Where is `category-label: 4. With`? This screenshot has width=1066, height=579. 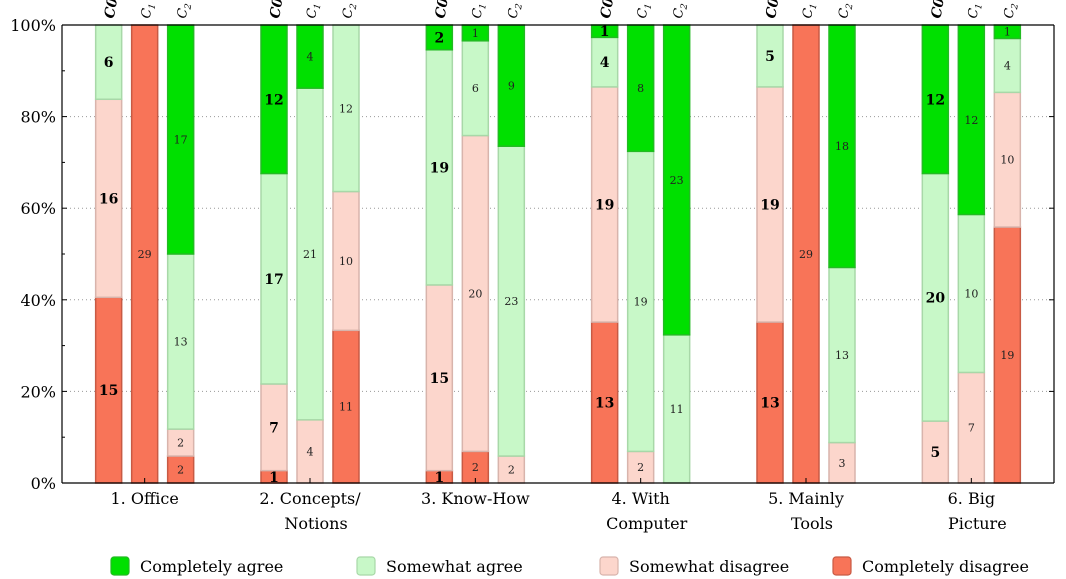
category-label: 4. With is located at coordinates (640, 498).